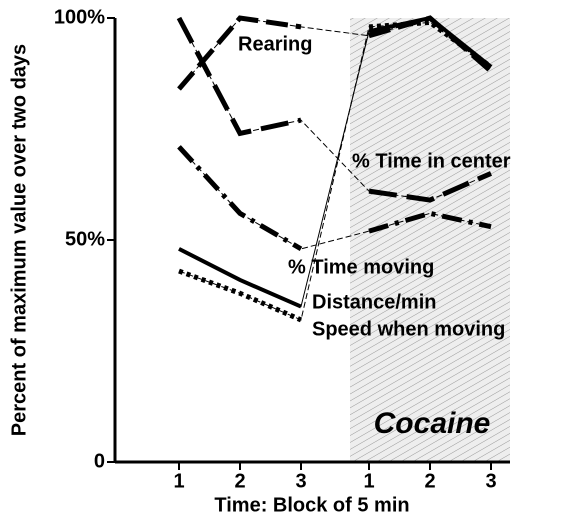 Image resolution: width=579 pixels, height=522 pixels. Describe the element at coordinates (311, 505) in the screenshot. I see `x-axis-label: Time: Block of 5 min` at that location.